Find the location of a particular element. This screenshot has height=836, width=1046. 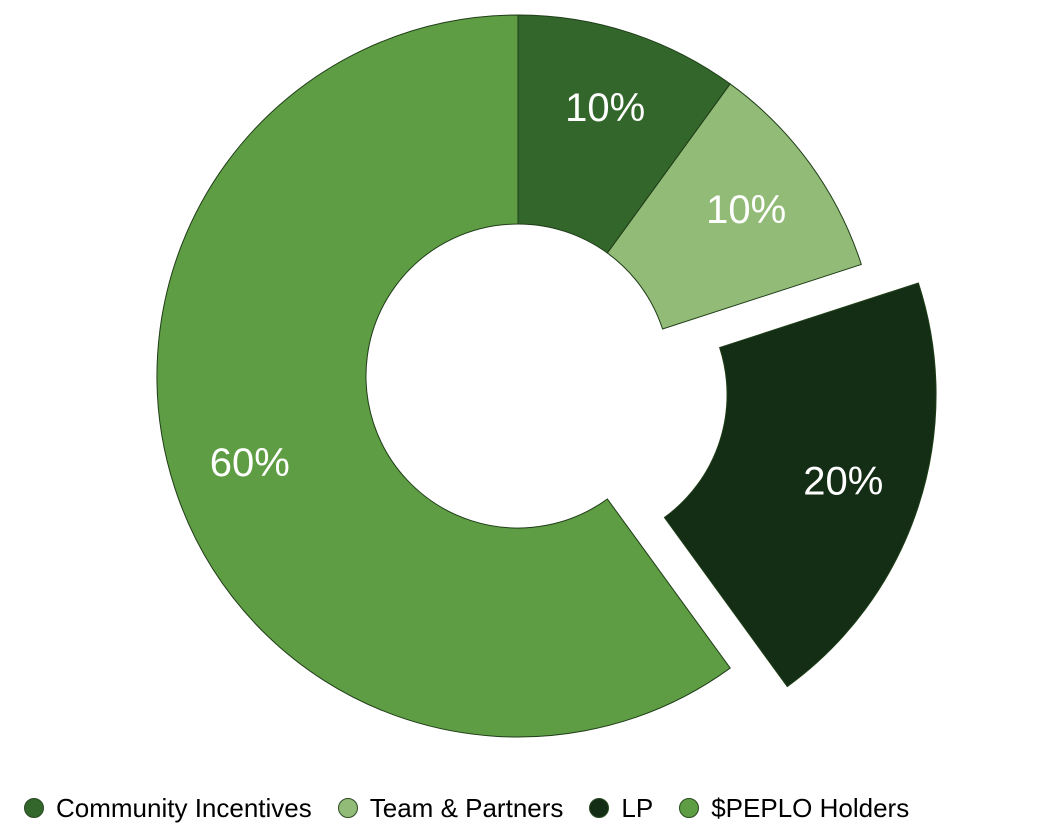

legend-item-peplo-holders: $PEPLO Holders is located at coordinates (794, 808).